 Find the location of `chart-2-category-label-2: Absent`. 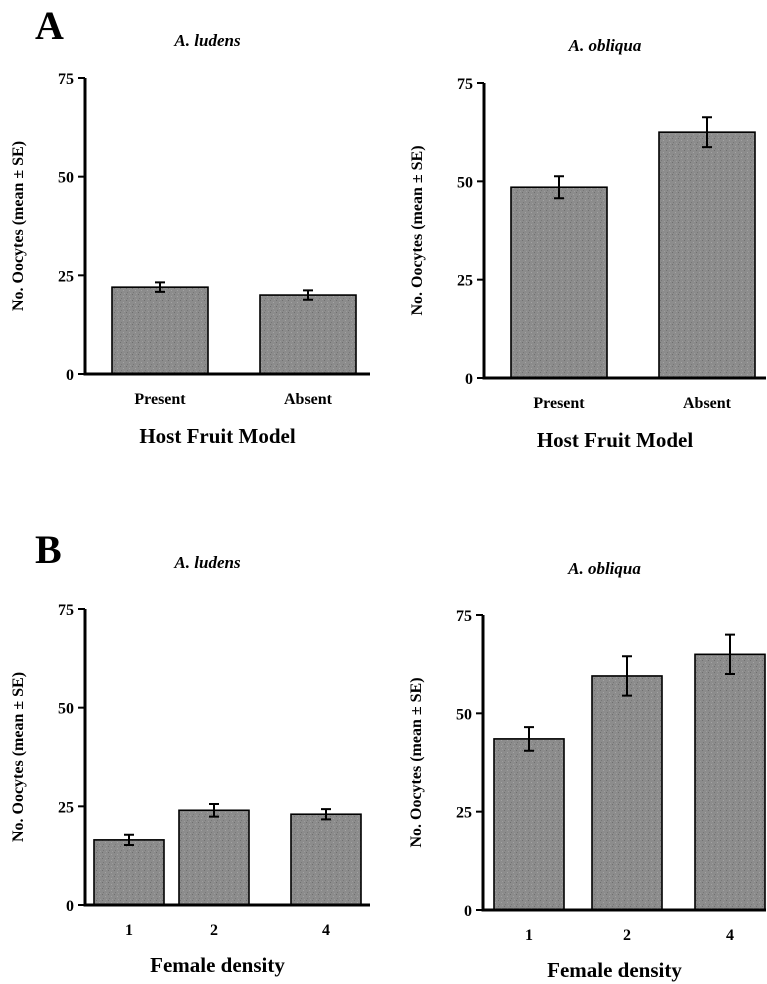

chart-2-category-label-2: Absent is located at coordinates (707, 403).